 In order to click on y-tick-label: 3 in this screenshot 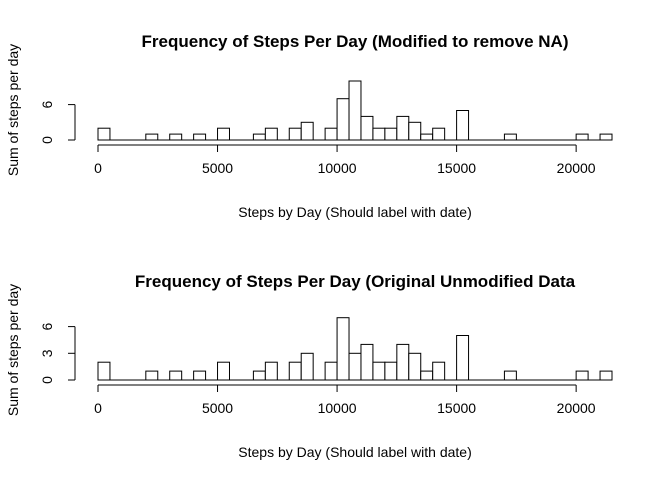, I will do `click(47, 353)`.